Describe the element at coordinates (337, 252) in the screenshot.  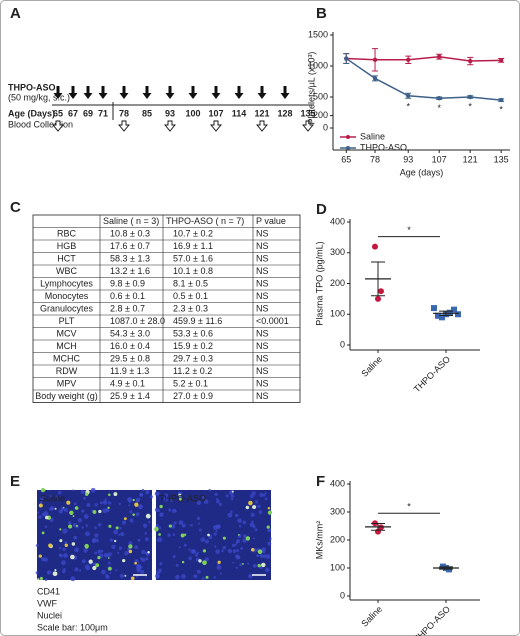
I see `y-tick-label: 300` at that location.